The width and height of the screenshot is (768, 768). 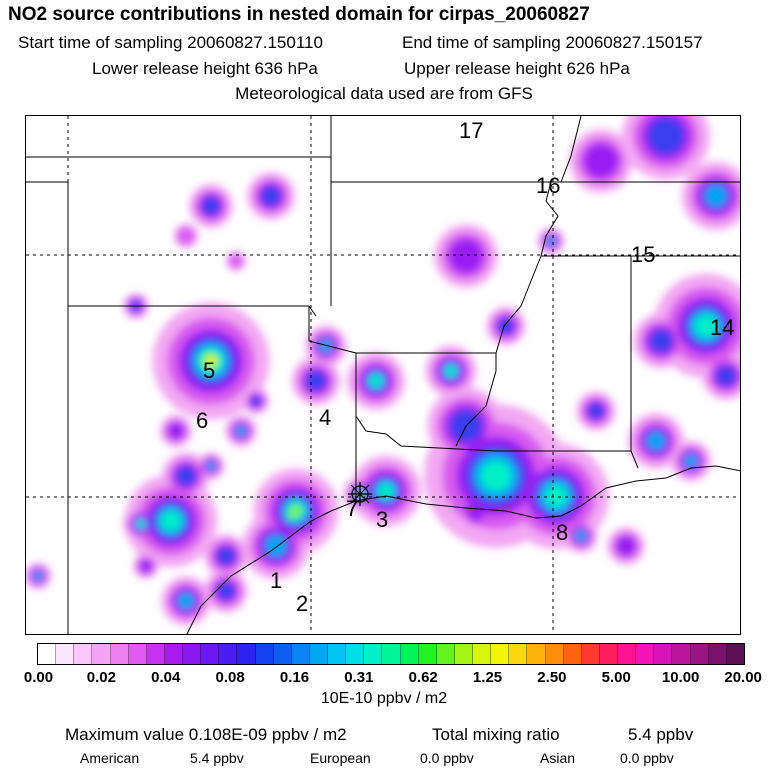 I want to click on site-label-16: 16, so click(x=548, y=185).